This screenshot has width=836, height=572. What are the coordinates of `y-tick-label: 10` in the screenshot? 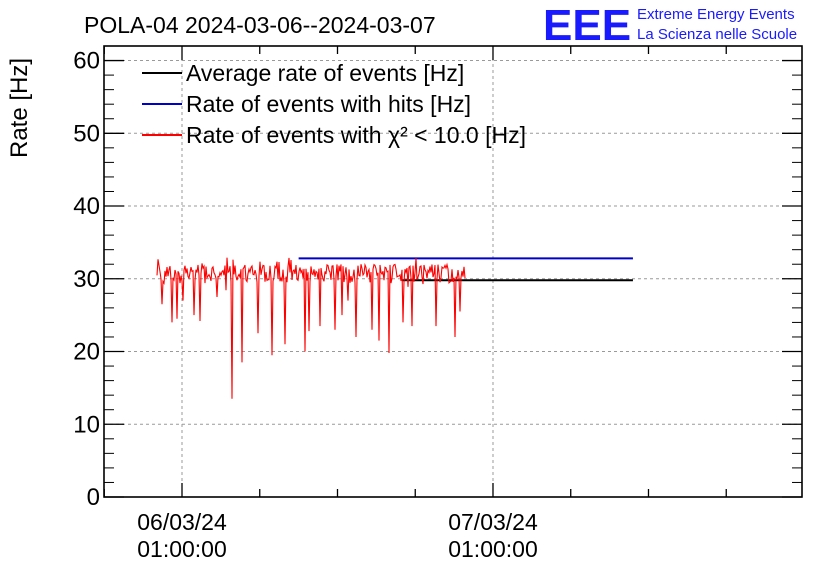 It's located at (86, 424).